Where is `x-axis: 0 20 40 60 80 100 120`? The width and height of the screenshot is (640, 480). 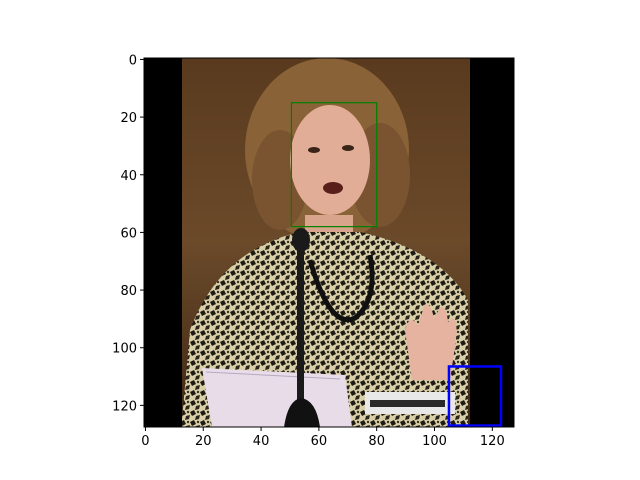 x-axis: 0 20 40 60 80 100 120 is located at coordinates (323, 438).